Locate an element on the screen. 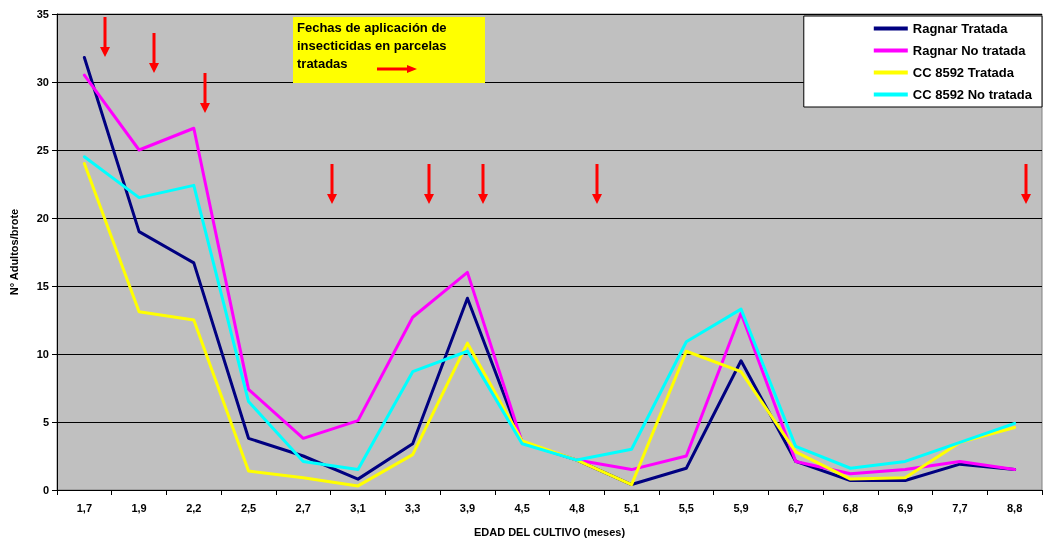 The width and height of the screenshot is (1049, 550). x-tick-label: 6,9 is located at coordinates (905, 507).